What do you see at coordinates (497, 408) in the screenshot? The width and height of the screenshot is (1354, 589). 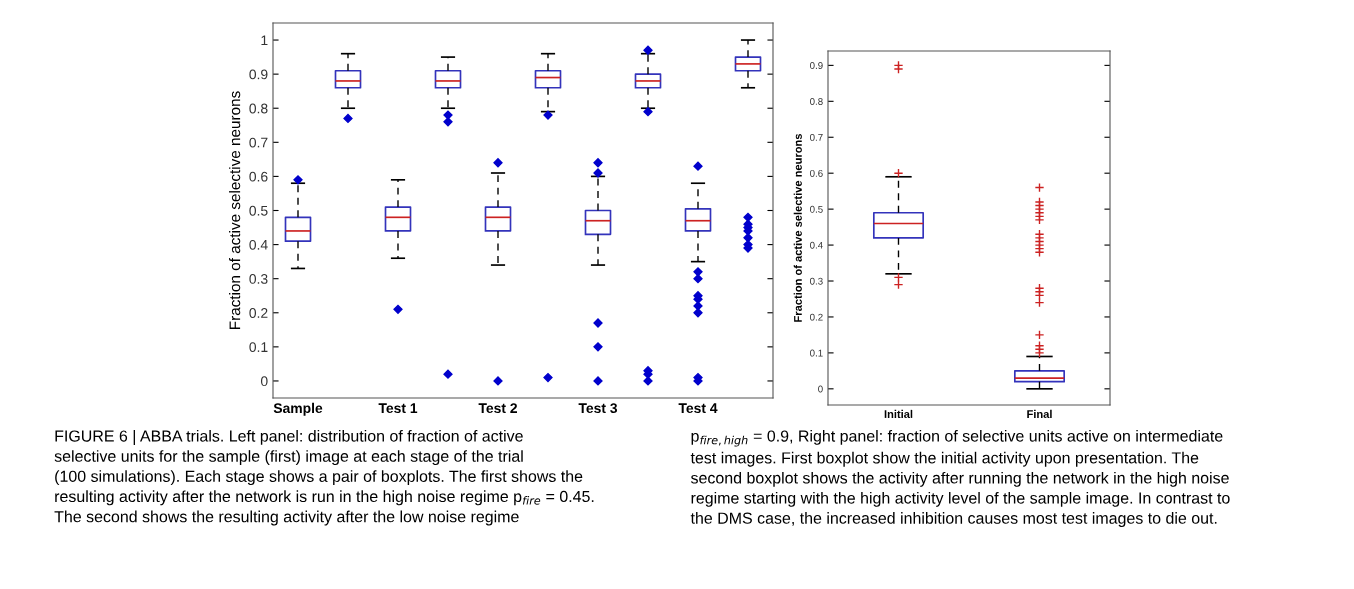 I see `x-tick-label: Test 2` at bounding box center [497, 408].